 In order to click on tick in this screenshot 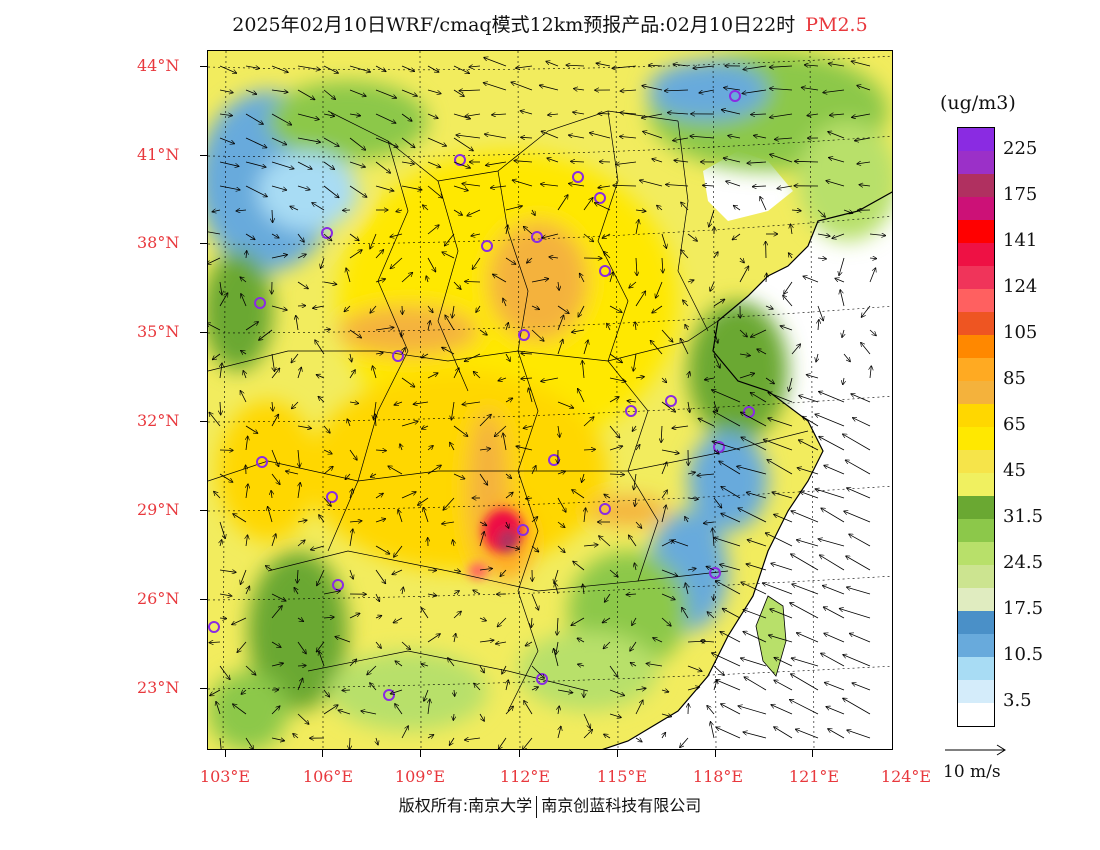, I will do `click(519, 753)`.